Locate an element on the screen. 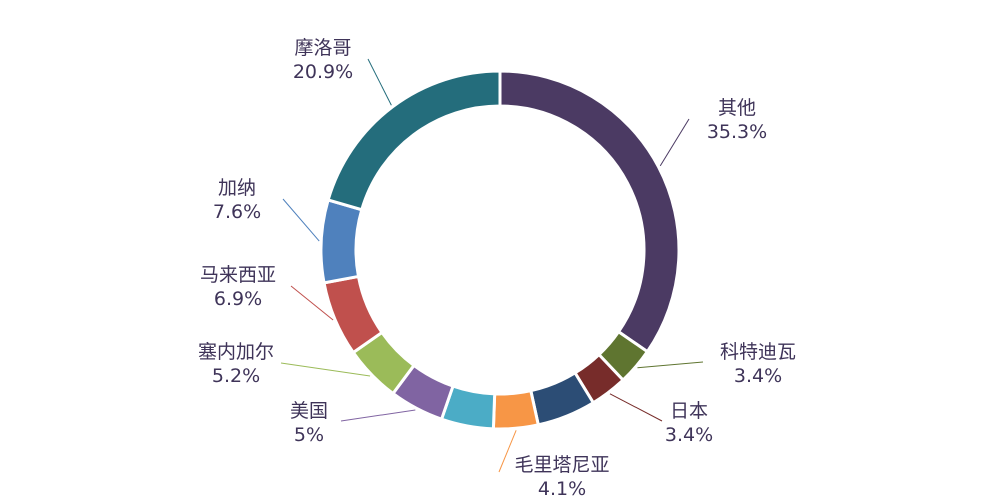 This screenshot has height=500, width=1000. slice-value-label: 4.1% is located at coordinates (562, 489).